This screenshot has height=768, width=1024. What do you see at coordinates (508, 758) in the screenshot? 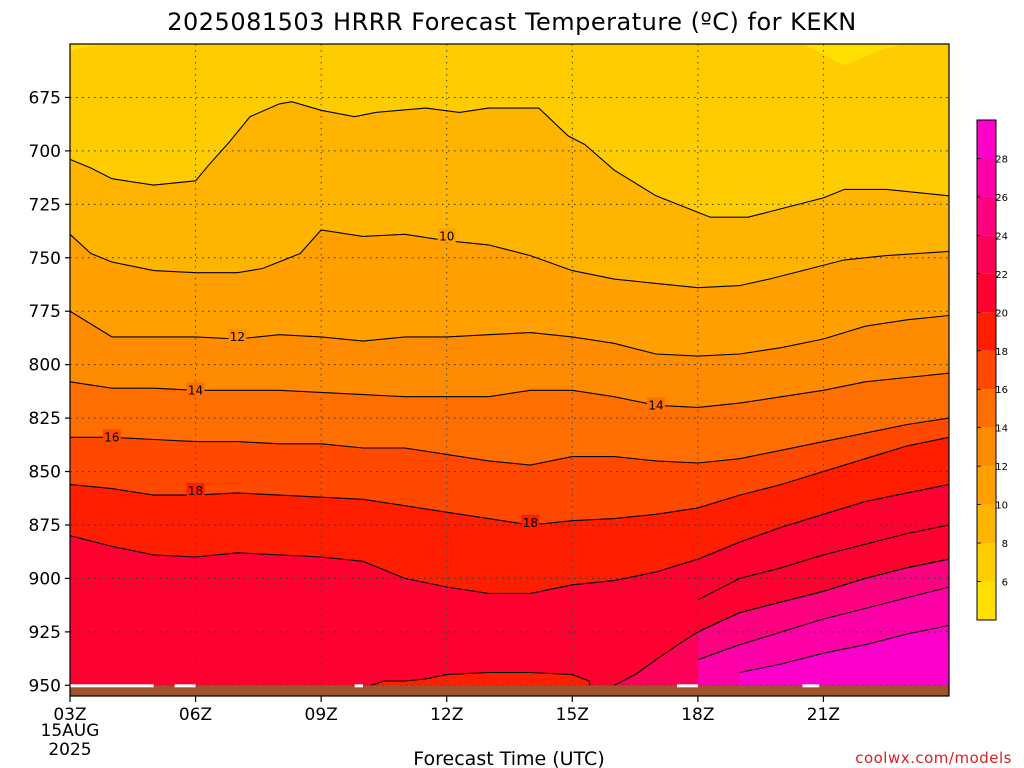
I see `x-axis-title: Forecast Time (UTC)` at bounding box center [508, 758].